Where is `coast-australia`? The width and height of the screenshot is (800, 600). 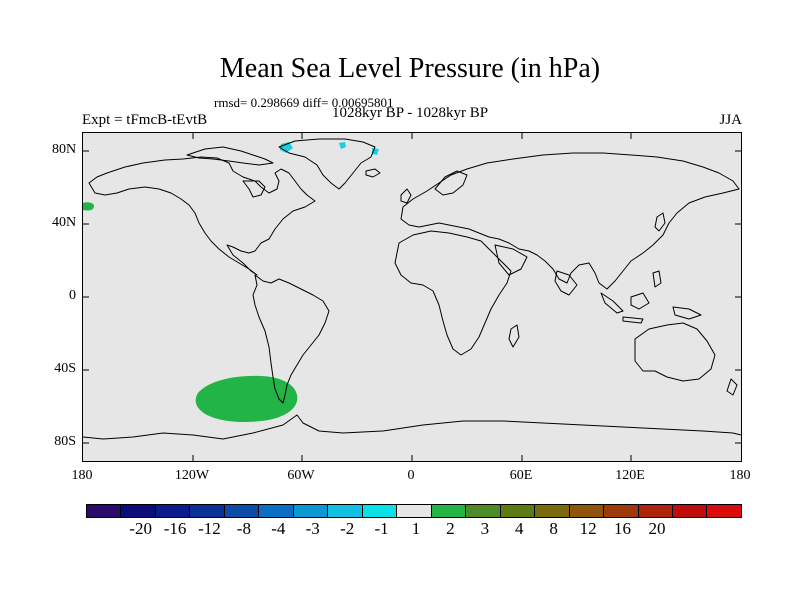 coast-australia is located at coordinates (675, 352).